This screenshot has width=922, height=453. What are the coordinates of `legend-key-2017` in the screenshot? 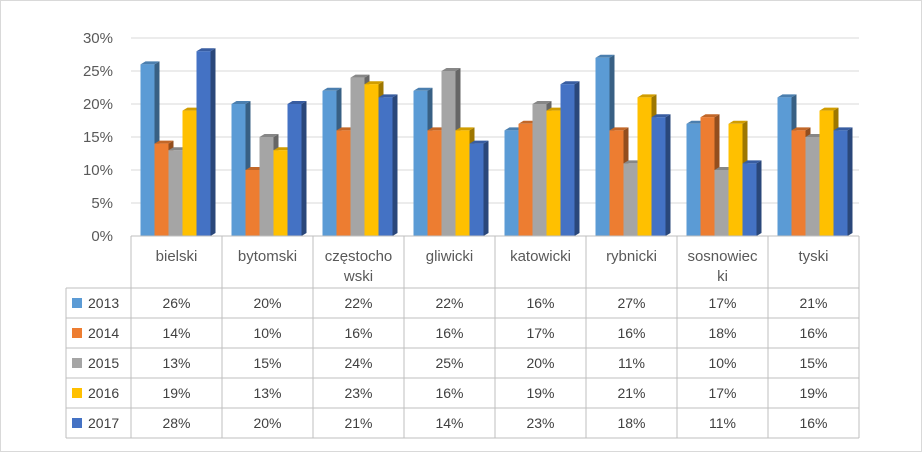 It's located at (77, 423).